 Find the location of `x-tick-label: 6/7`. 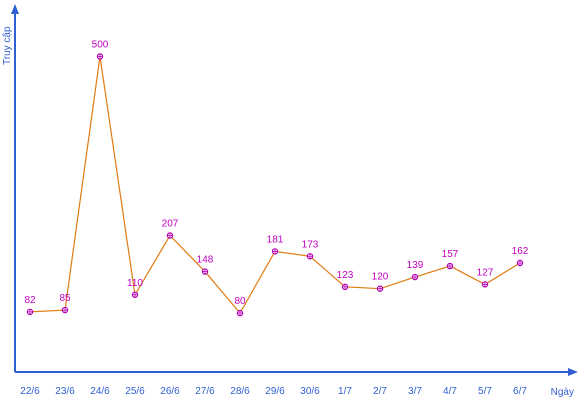

x-tick-label: 6/7 is located at coordinates (520, 391).